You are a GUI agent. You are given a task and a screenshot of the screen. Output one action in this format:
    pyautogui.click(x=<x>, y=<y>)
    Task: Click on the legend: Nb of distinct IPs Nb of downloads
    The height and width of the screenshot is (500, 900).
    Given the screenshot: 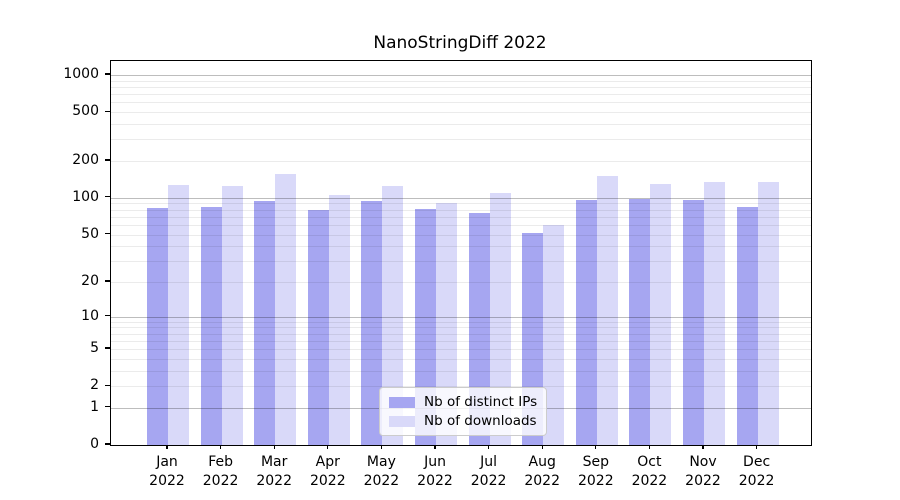 What is the action you would take?
    pyautogui.click(x=463, y=411)
    